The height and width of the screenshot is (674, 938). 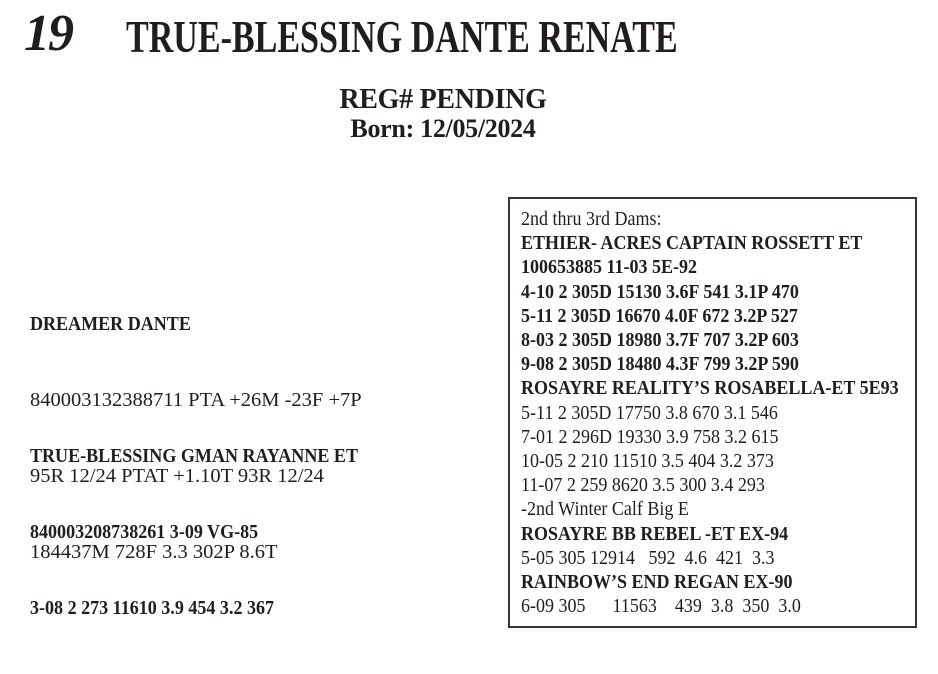 I want to click on sire-line: 95R 12/24 PTAT +1.10T 93R 12/24, so click(x=177, y=476).